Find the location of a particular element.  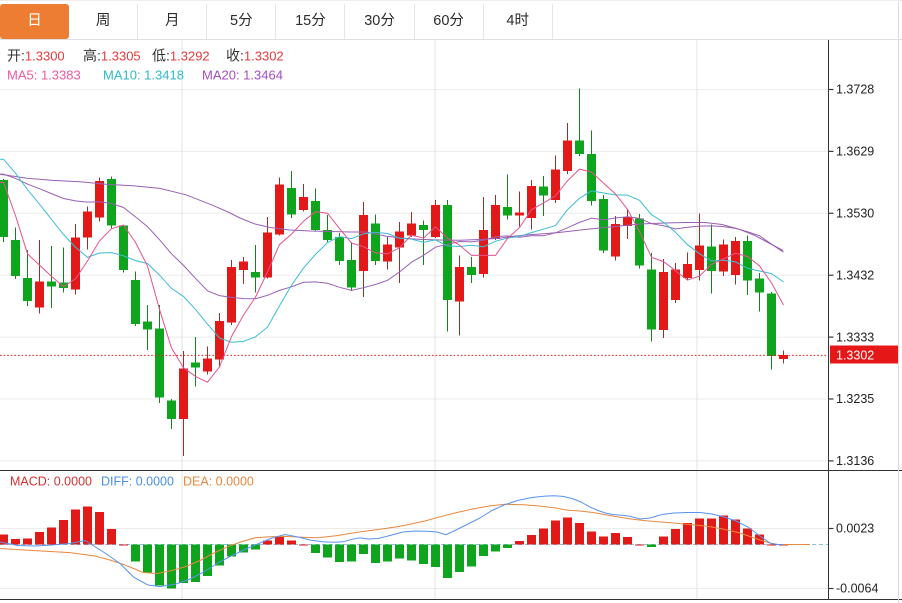

svg-text: 0.0023 is located at coordinates (855, 529).